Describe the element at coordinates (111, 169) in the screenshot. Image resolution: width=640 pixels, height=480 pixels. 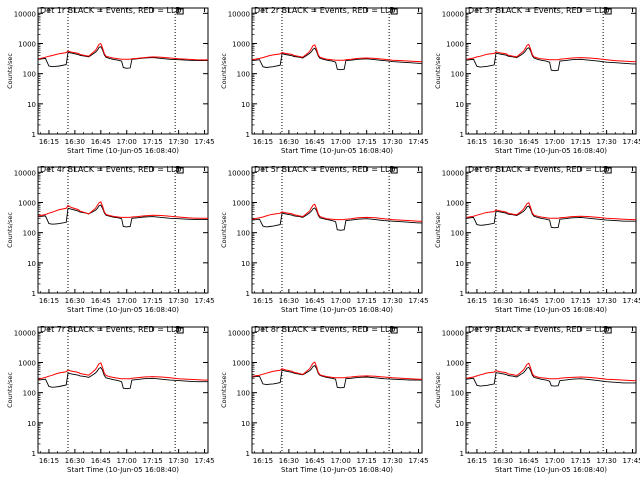
I see `panel-title: Det 4r BLACK = Events, RED = LLD` at that location.